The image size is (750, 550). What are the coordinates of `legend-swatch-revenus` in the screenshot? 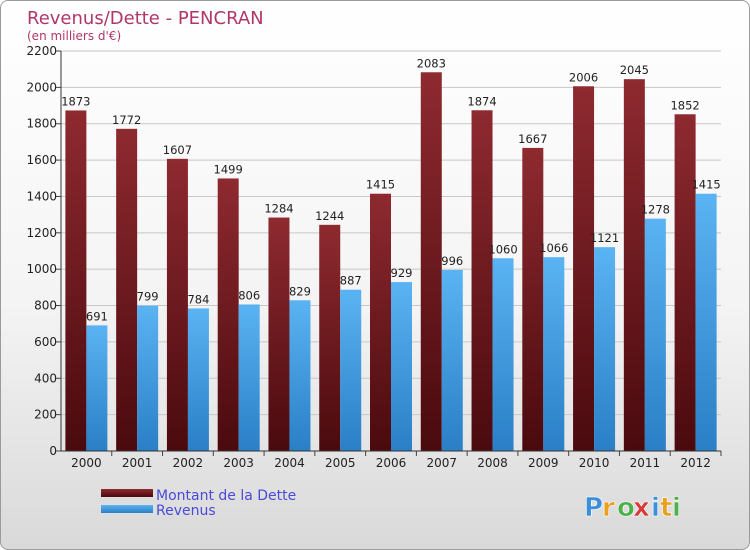 It's located at (127, 509).